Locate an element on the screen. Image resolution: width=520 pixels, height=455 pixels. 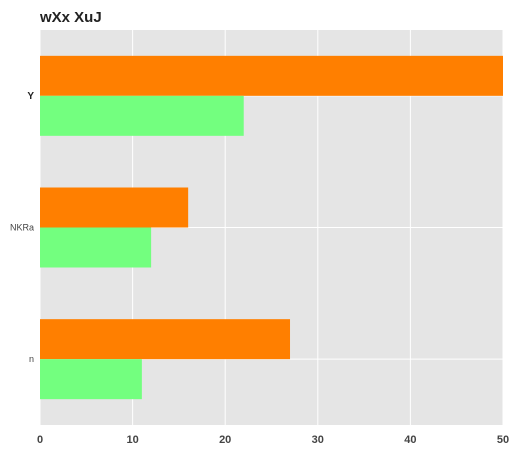
x-tick-label: 40 is located at coordinates (410, 440).